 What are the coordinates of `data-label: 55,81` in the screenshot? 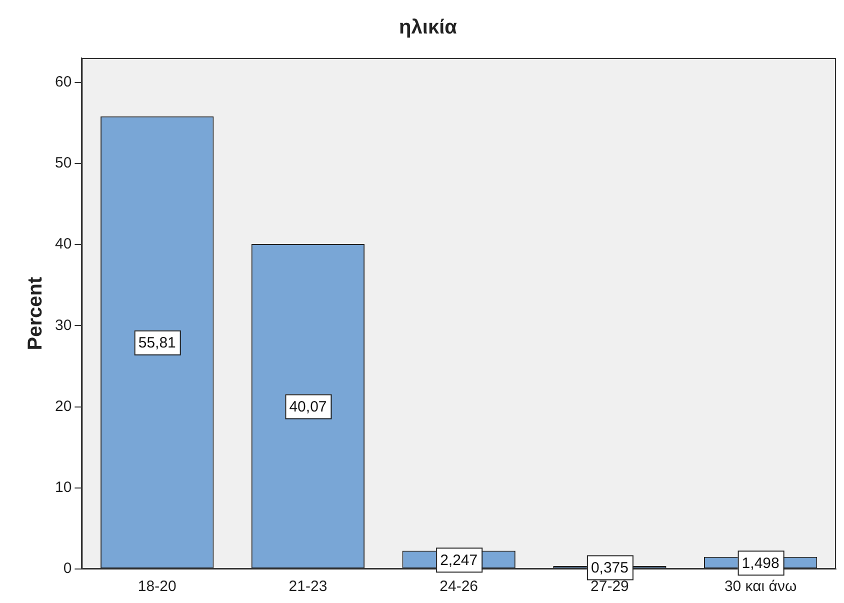 It's located at (157, 343).